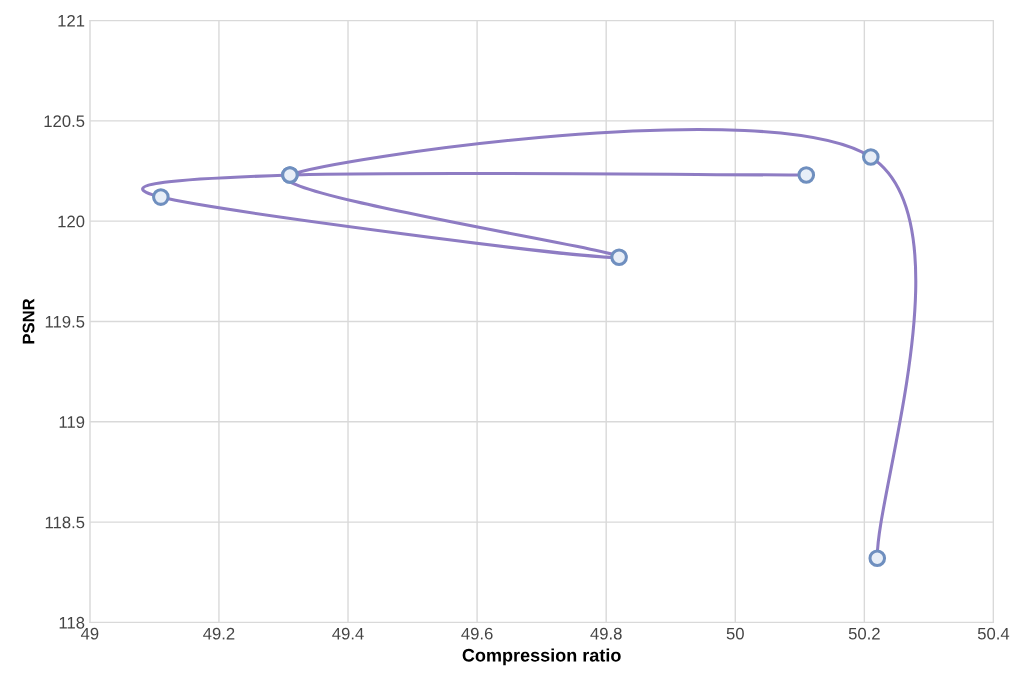 The width and height of the screenshot is (1021, 684). What do you see at coordinates (993, 633) in the screenshot?
I see `x-tick-label: 50.4` at bounding box center [993, 633].